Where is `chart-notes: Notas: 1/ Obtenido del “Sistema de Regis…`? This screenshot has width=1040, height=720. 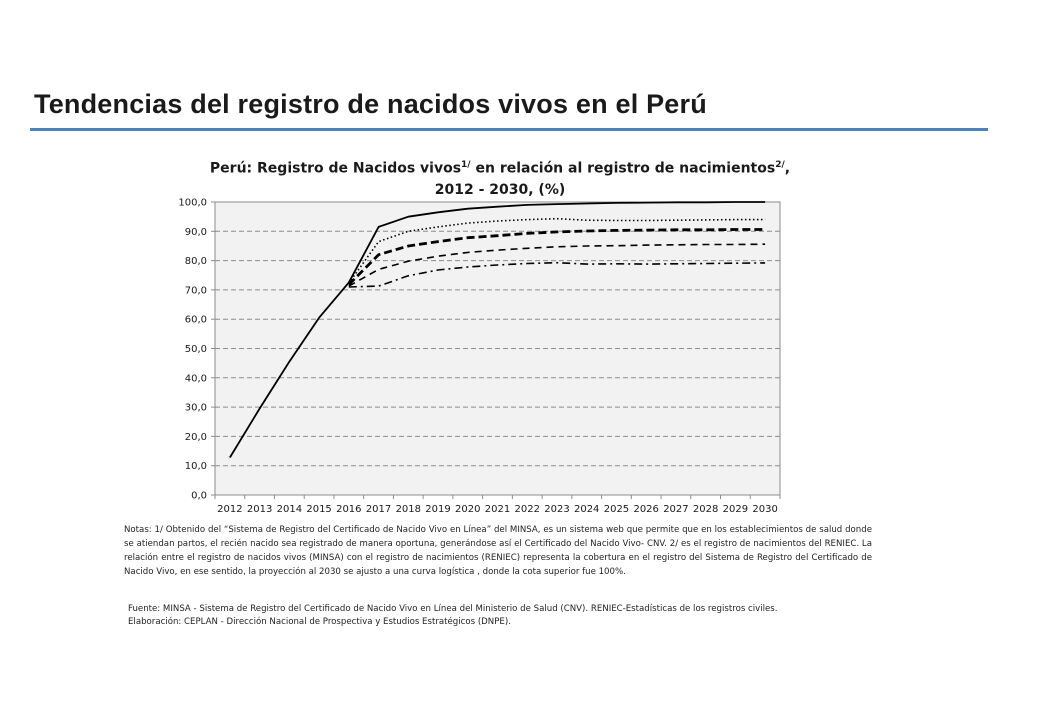 chart-notes: Notas: 1/ Obtenido del “Sistema de Regis… is located at coordinates (498, 551).